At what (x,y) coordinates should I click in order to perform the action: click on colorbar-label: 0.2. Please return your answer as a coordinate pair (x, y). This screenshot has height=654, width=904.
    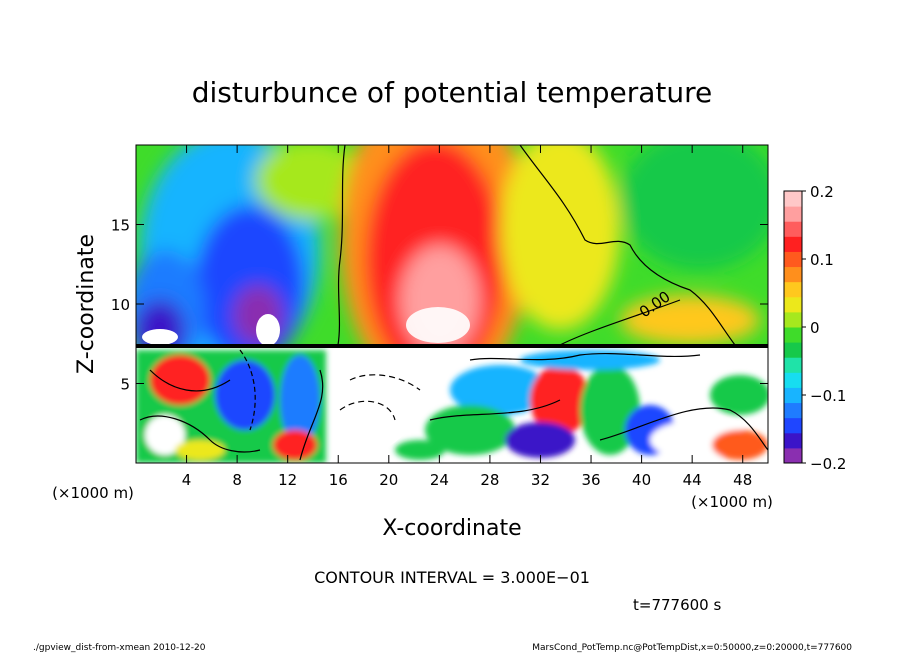
    Looking at the image, I should click on (822, 192).